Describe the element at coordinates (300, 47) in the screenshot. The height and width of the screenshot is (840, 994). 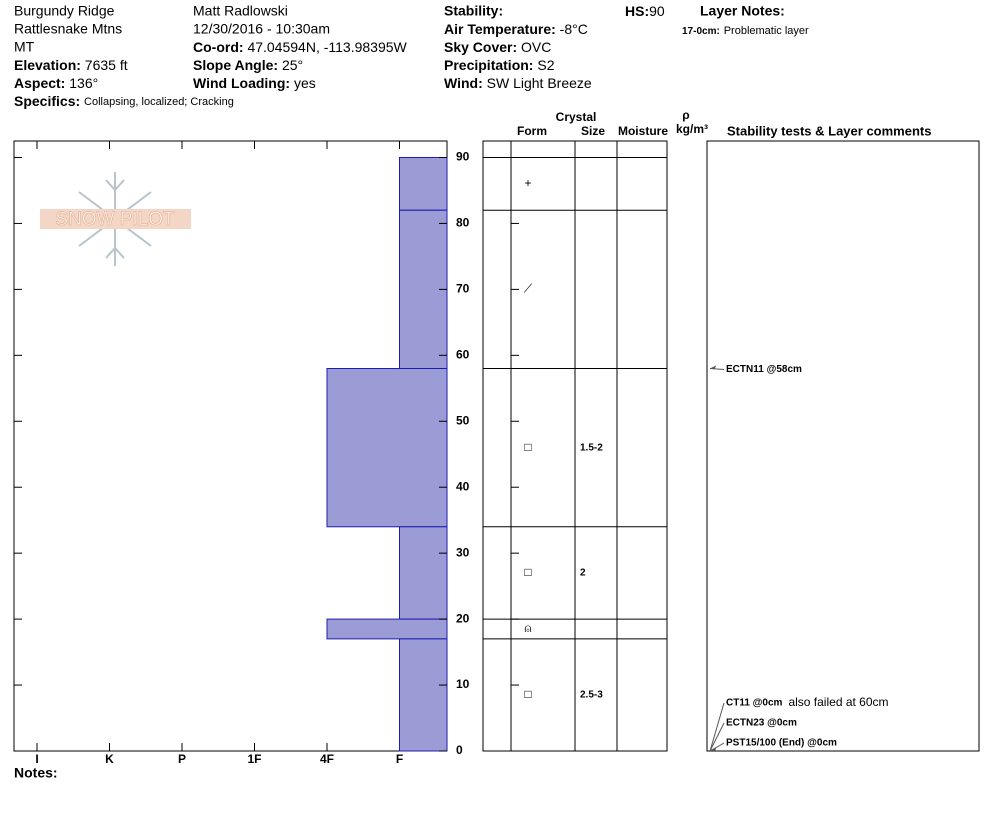
I see `coord: Co-ord: 47.04594N, -113.98395W` at that location.